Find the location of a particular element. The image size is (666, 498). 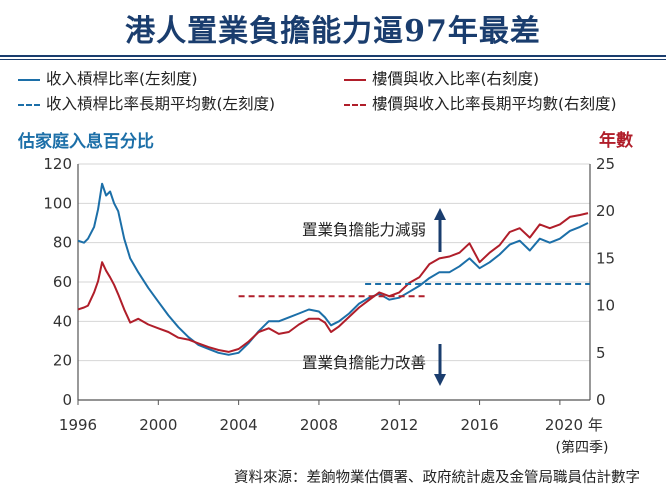

legend-swatch-red-dashed is located at coordinates (355, 105).